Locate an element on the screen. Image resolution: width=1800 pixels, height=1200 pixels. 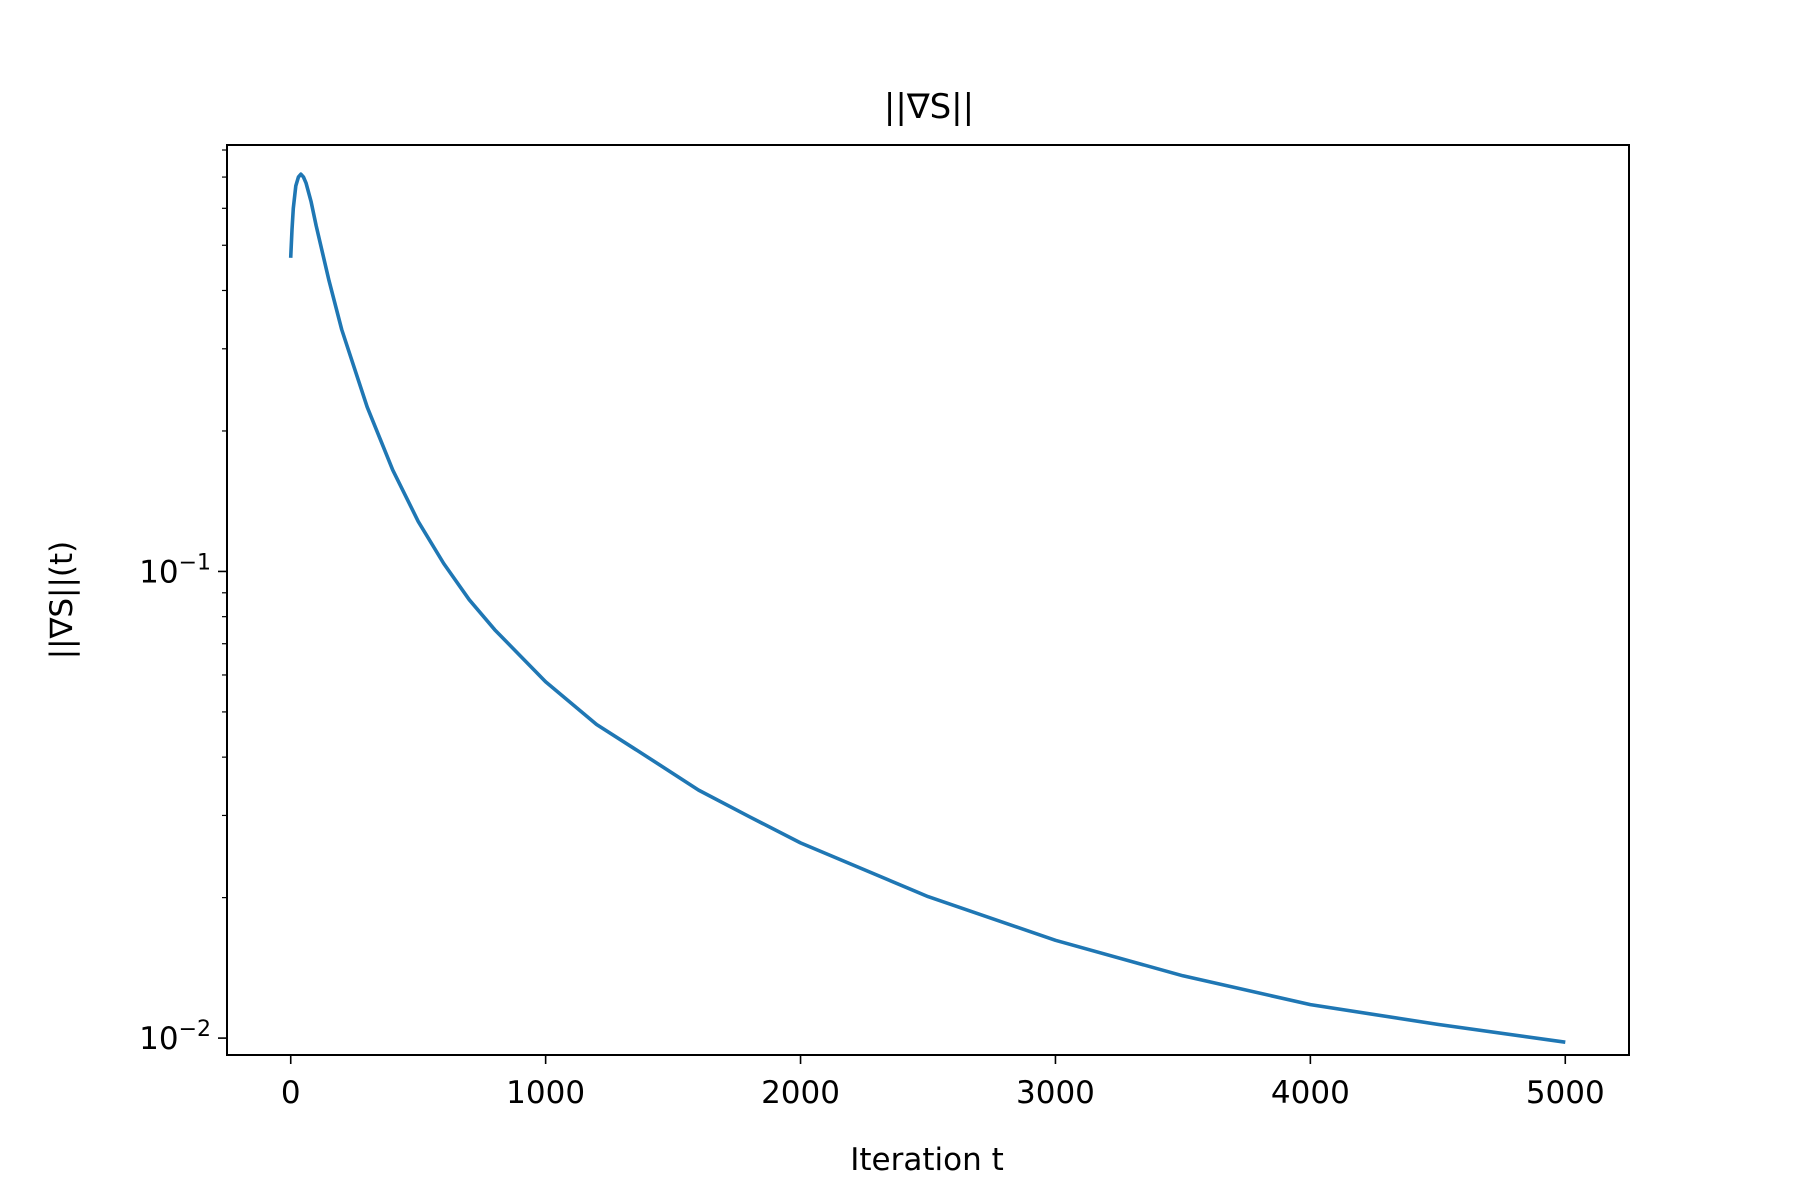
y-tick-exponent: −2 is located at coordinates (195, 1029).